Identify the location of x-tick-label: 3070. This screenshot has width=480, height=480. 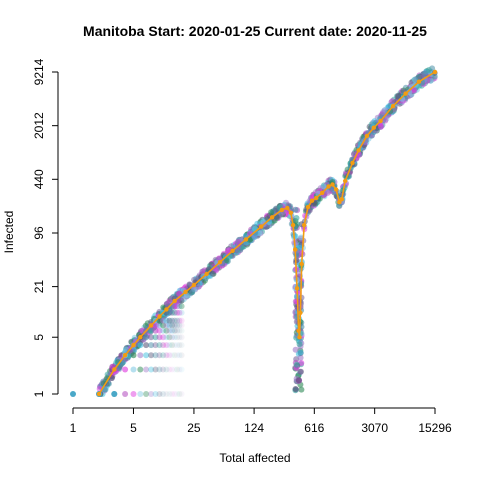
(374, 428).